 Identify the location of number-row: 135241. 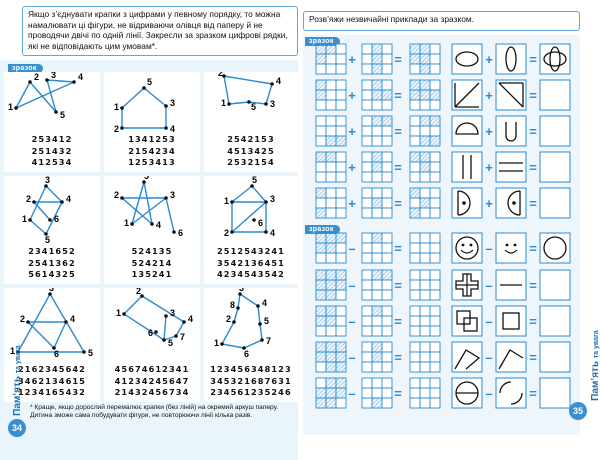
(152, 274).